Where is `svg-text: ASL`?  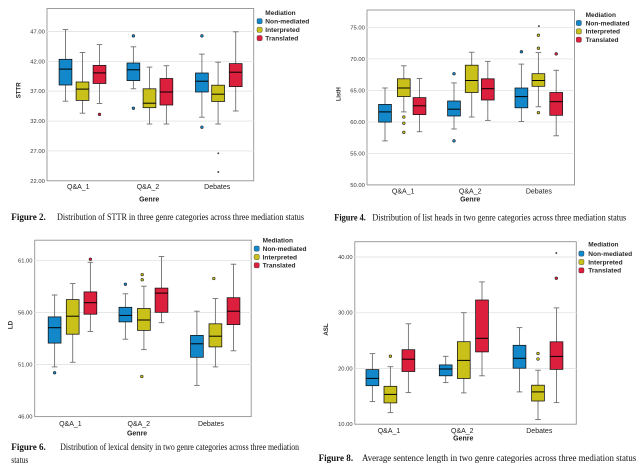
svg-text: ASL is located at coordinates (326, 329).